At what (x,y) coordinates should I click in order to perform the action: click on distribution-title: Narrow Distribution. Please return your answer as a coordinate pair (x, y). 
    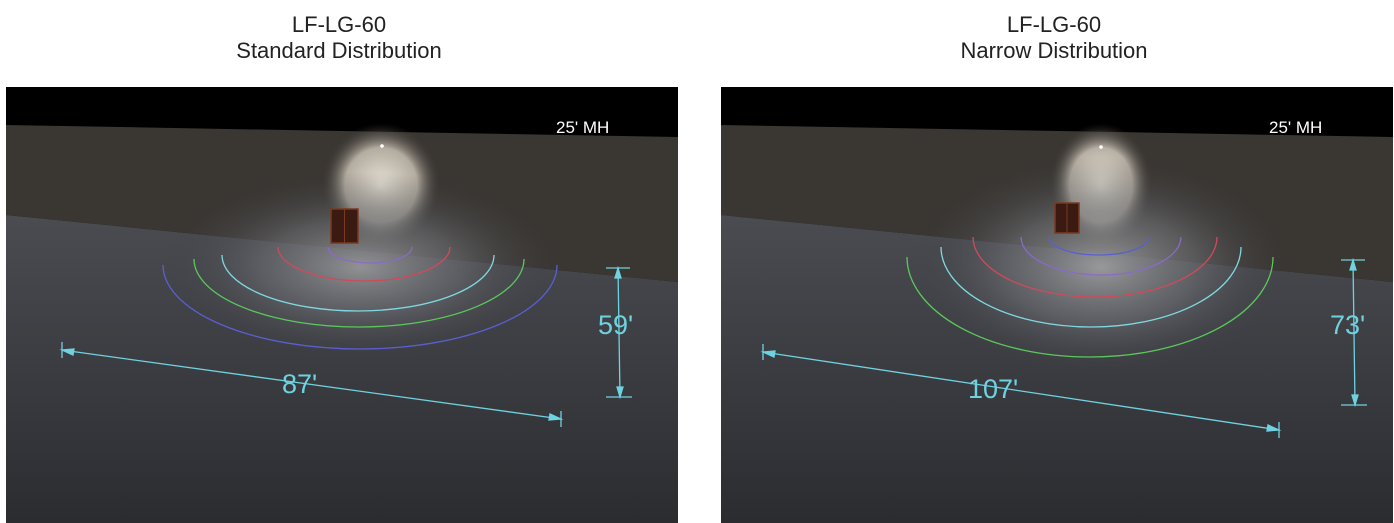
    Looking at the image, I should click on (1054, 51).